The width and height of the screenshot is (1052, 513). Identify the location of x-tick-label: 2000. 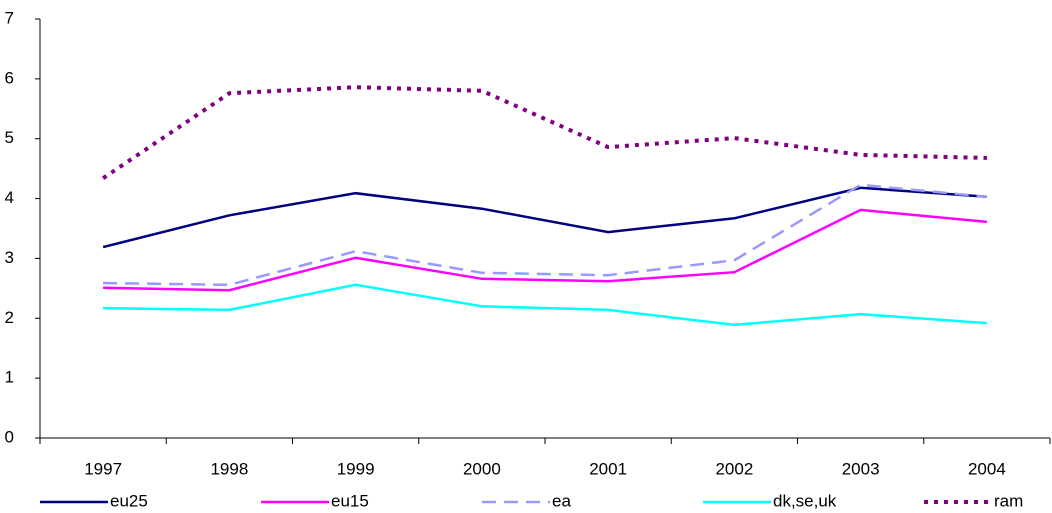
(482, 468).